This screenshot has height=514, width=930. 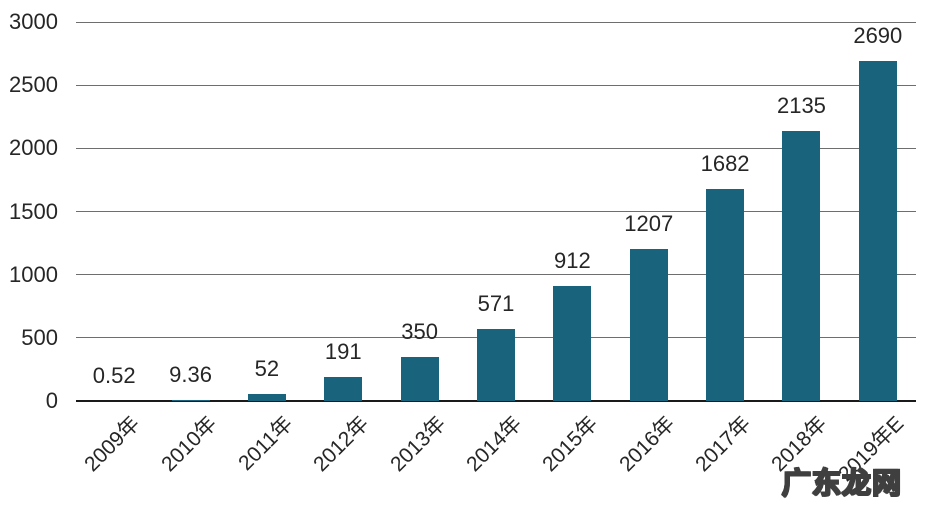 What do you see at coordinates (33, 274) in the screenshot?
I see `y-tick-label: 1000` at bounding box center [33, 274].